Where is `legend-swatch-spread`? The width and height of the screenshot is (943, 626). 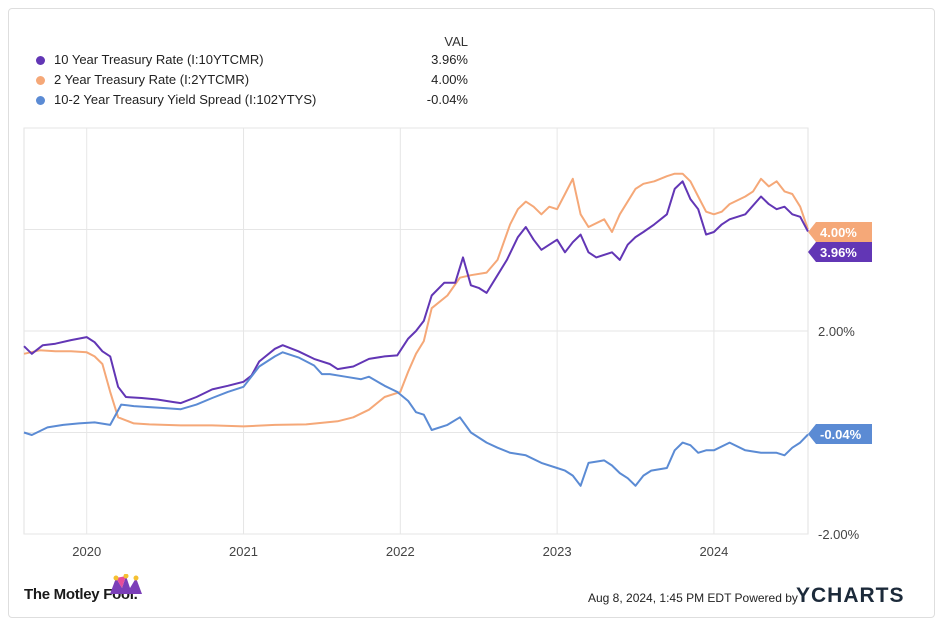
legend-swatch-spread is located at coordinates (40, 100).